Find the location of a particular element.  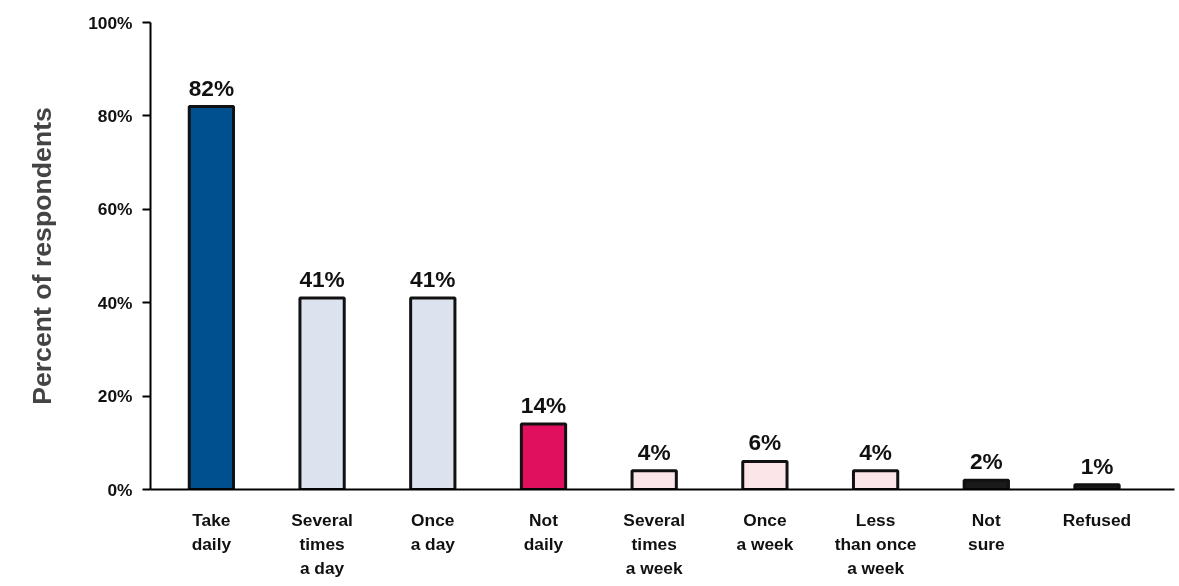

y-tick-label: 0% is located at coordinates (120, 489).